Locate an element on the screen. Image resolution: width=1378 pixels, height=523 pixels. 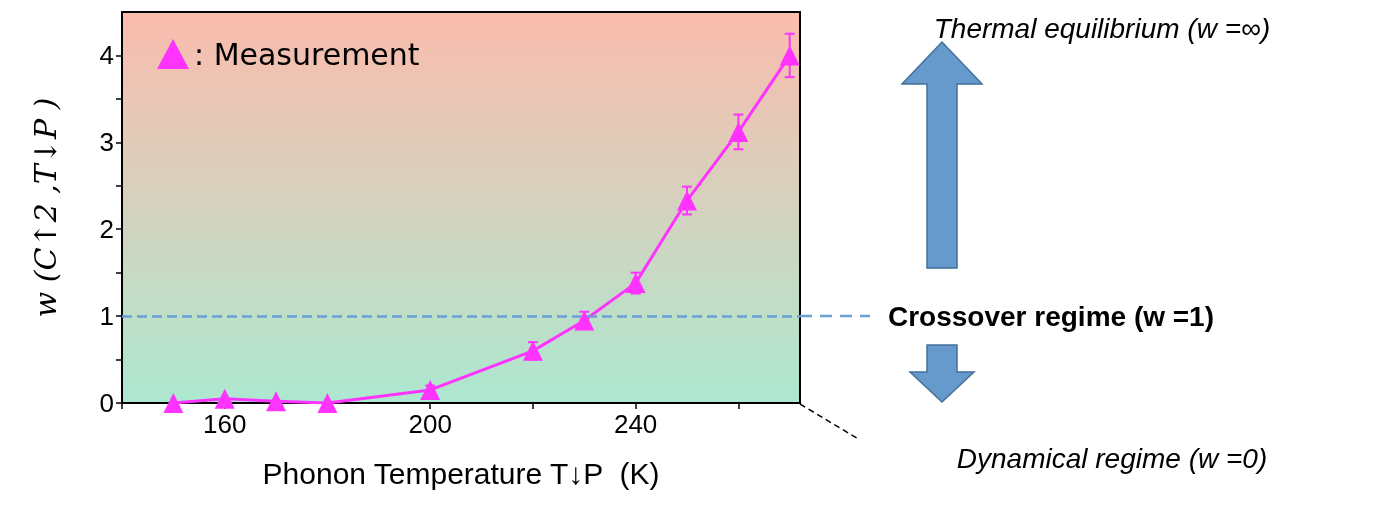
y-tick-label: 1 is located at coordinates (106, 316).